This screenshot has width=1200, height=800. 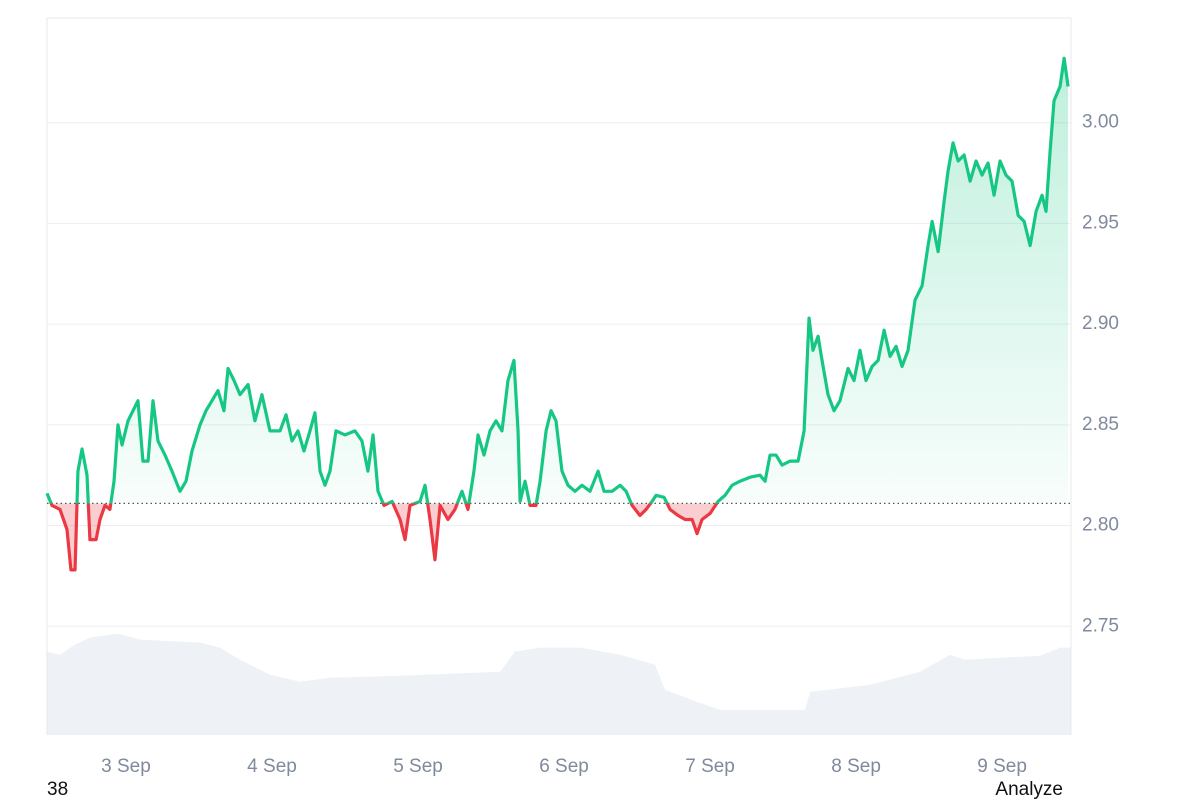 What do you see at coordinates (559, 684) in the screenshot?
I see `volume-area` at bounding box center [559, 684].